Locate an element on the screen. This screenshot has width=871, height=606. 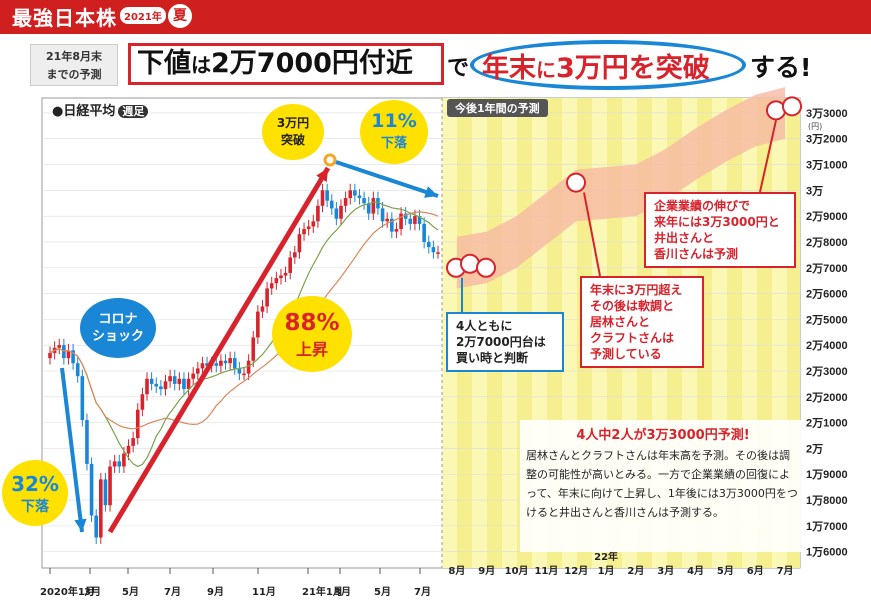
x-tick-label: 4月 is located at coordinates (695, 571).